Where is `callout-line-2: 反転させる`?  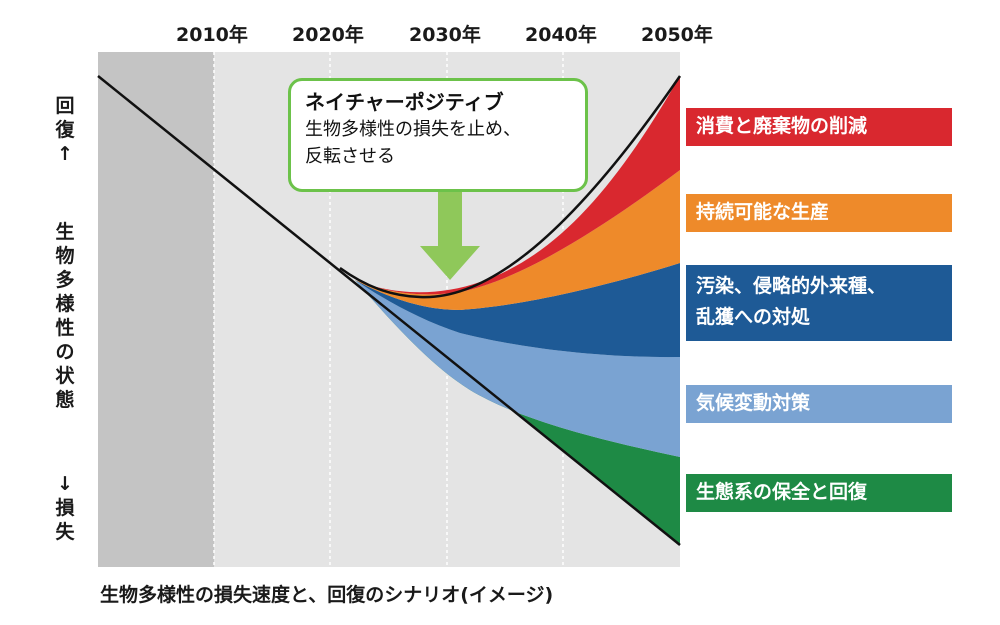 callout-line-2: 反転させる is located at coordinates (350, 156).